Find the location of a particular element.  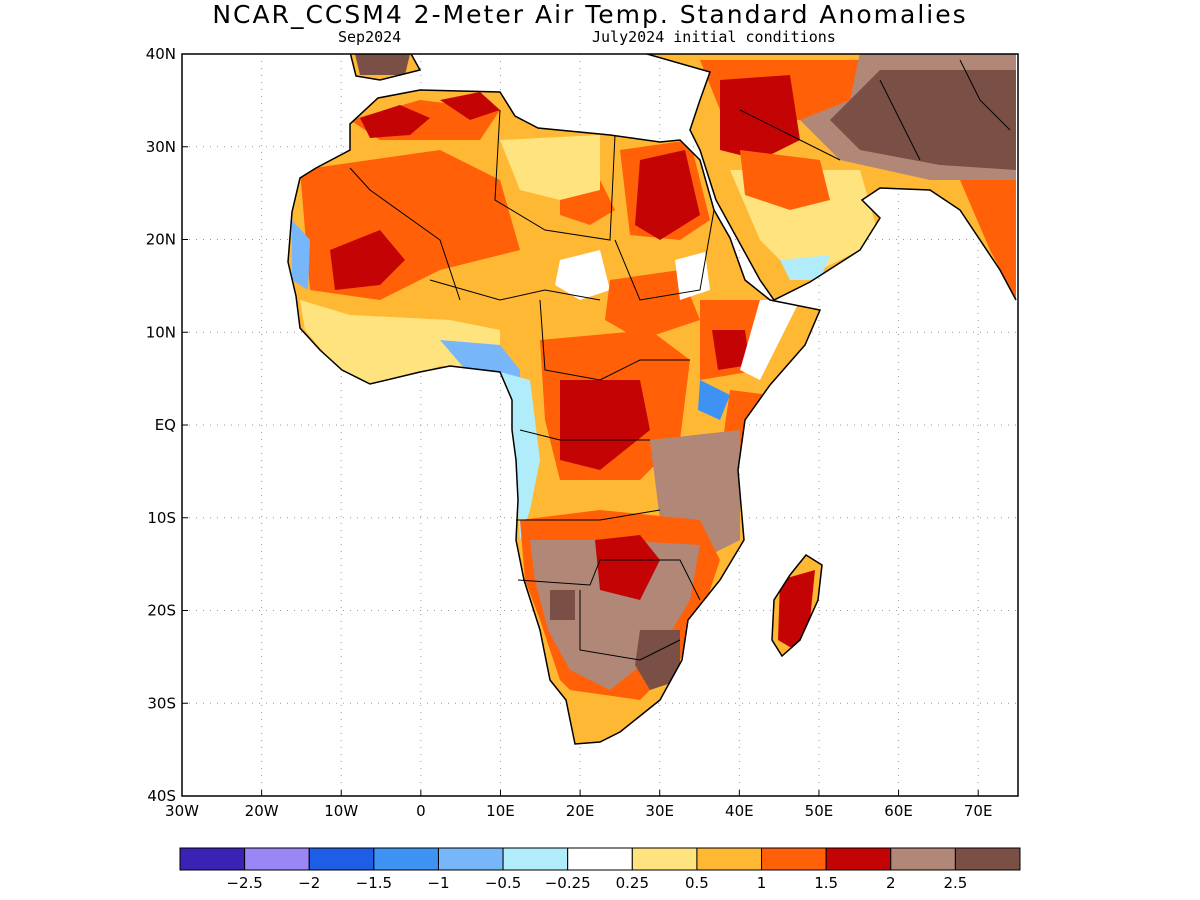

lat-tick-label: 10N is located at coordinates (161, 332).